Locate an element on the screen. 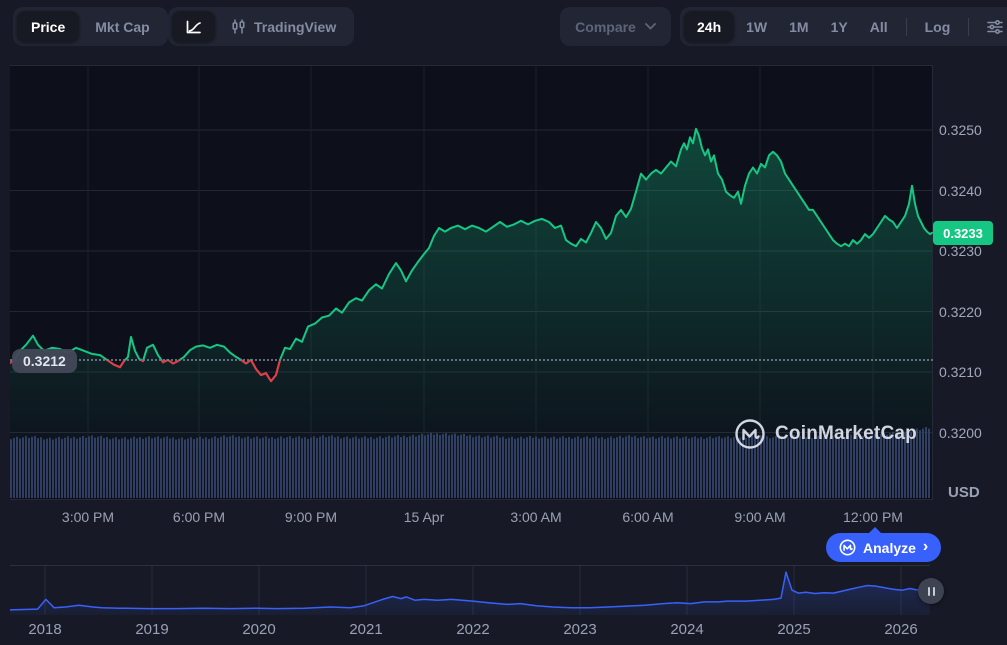 Image resolution: width=1007 pixels, height=645 pixels. range-1y-label: 1Y is located at coordinates (839, 26).